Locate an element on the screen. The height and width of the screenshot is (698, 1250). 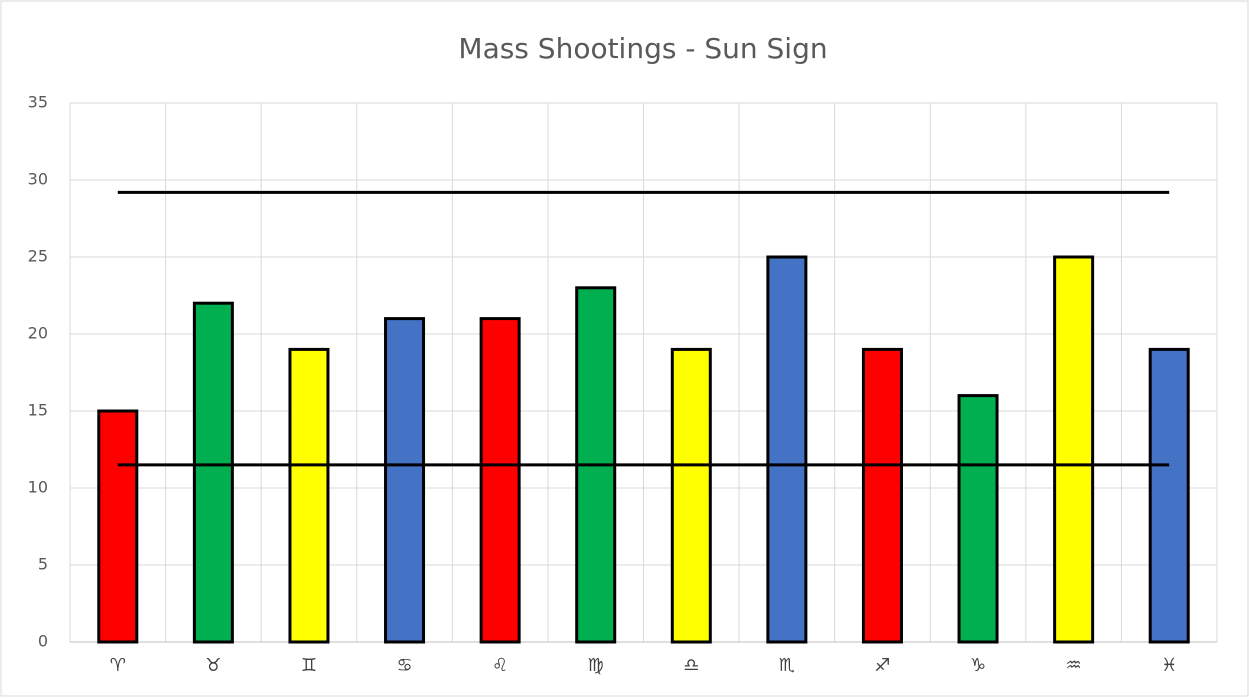
x-tick-label: ♉ is located at coordinates (213, 665).